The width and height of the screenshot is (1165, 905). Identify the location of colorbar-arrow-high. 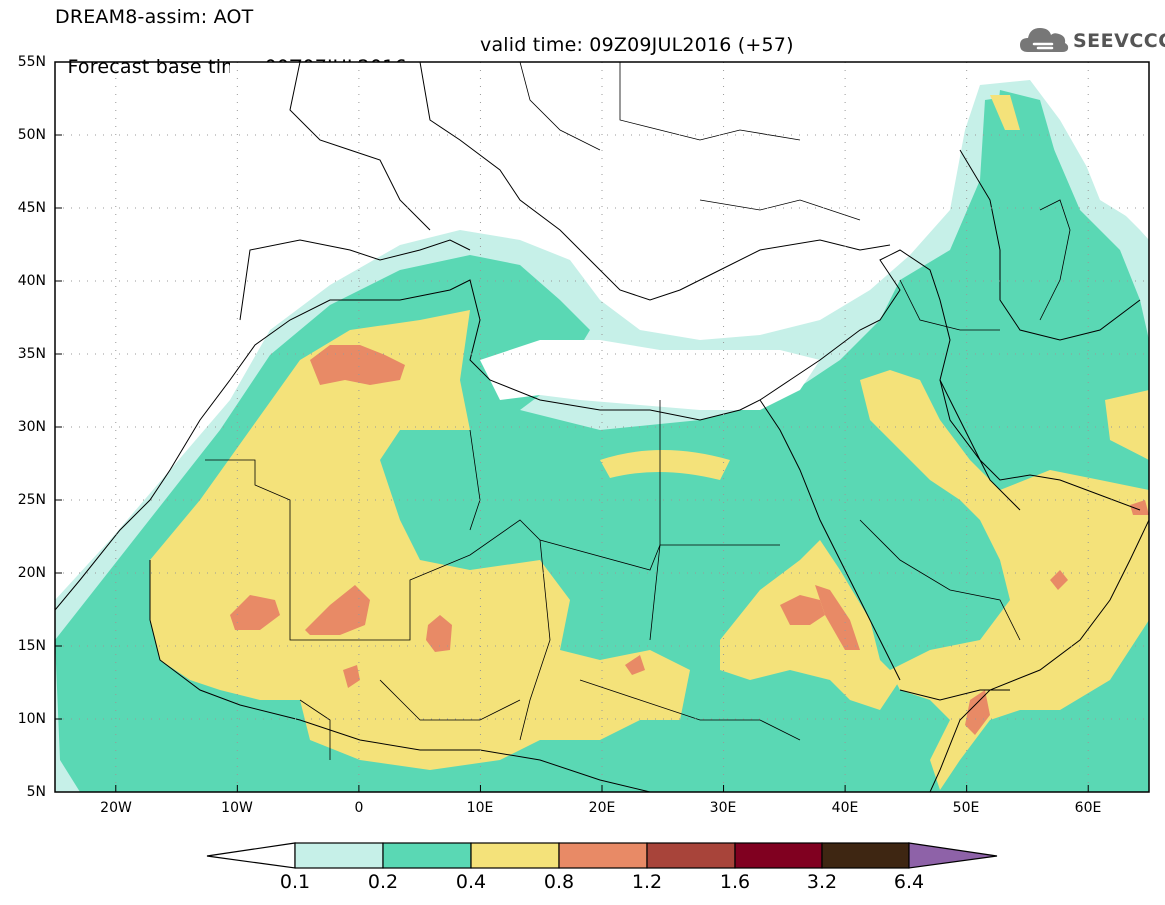
(953, 855).